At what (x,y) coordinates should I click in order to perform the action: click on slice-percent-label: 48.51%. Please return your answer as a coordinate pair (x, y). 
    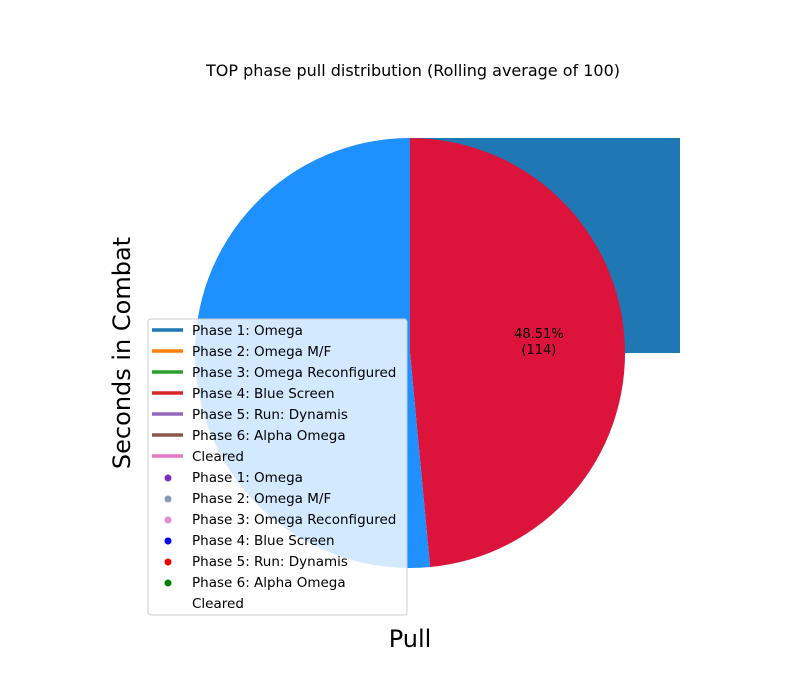
    Looking at the image, I should click on (539, 334).